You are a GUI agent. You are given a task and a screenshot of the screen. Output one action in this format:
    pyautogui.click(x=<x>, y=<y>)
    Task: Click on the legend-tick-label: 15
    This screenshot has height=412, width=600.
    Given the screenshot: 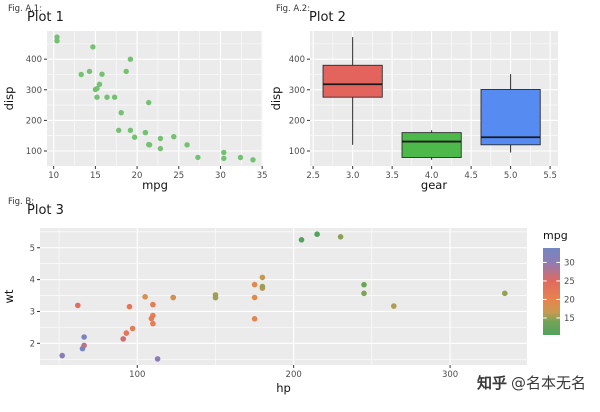 What is the action you would take?
    pyautogui.click(x=569, y=319)
    